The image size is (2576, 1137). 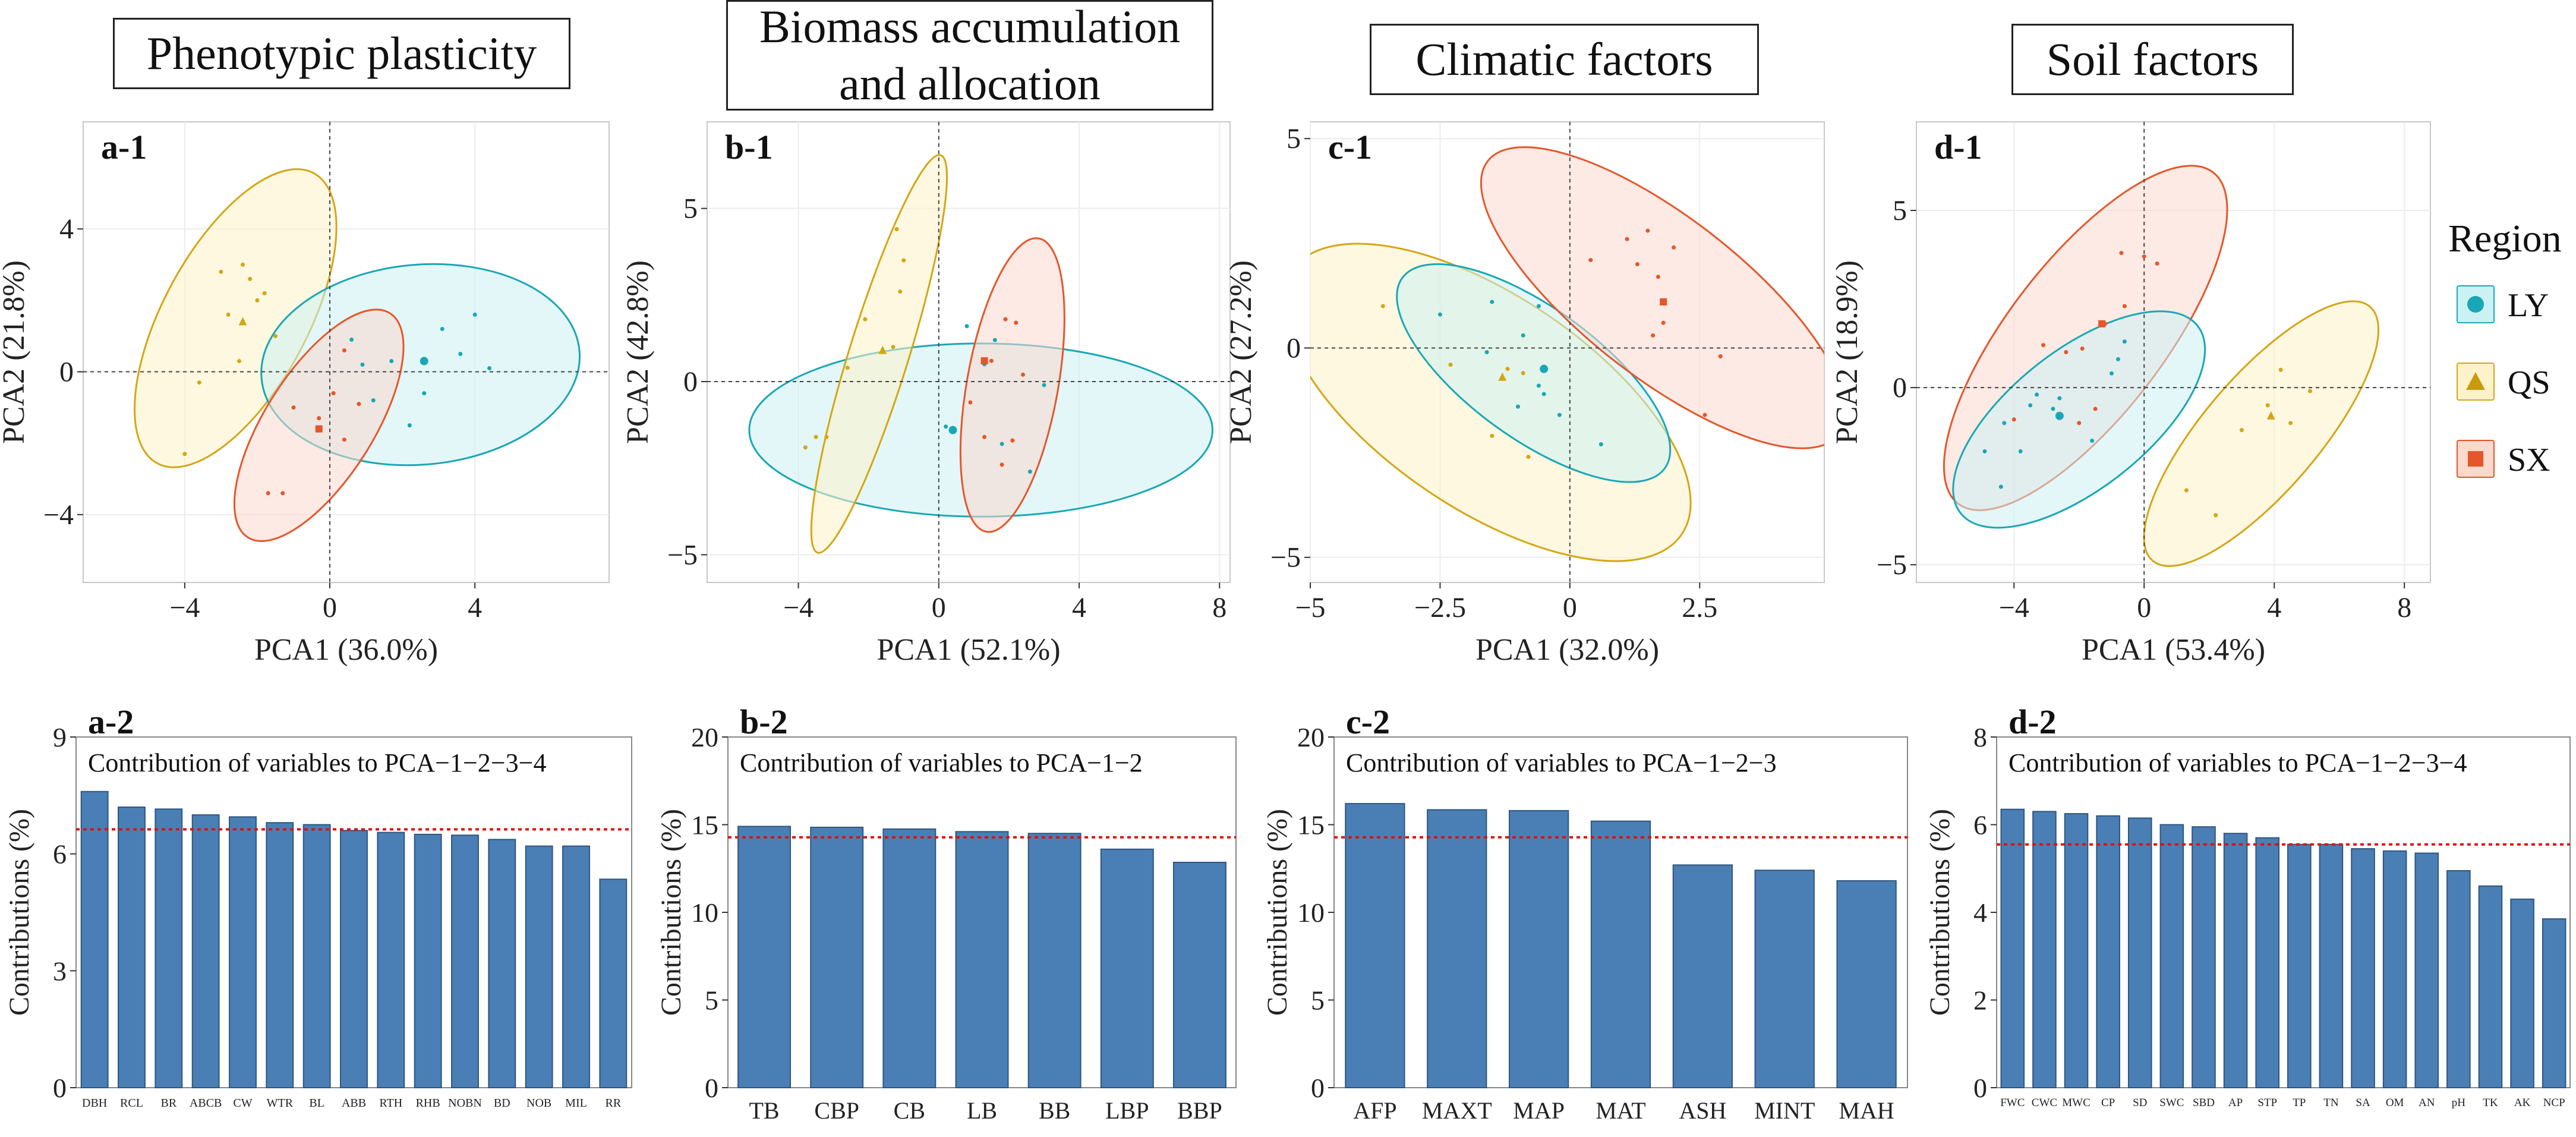 What do you see at coordinates (1079, 608) in the screenshot?
I see `x-tick-label: 4` at bounding box center [1079, 608].